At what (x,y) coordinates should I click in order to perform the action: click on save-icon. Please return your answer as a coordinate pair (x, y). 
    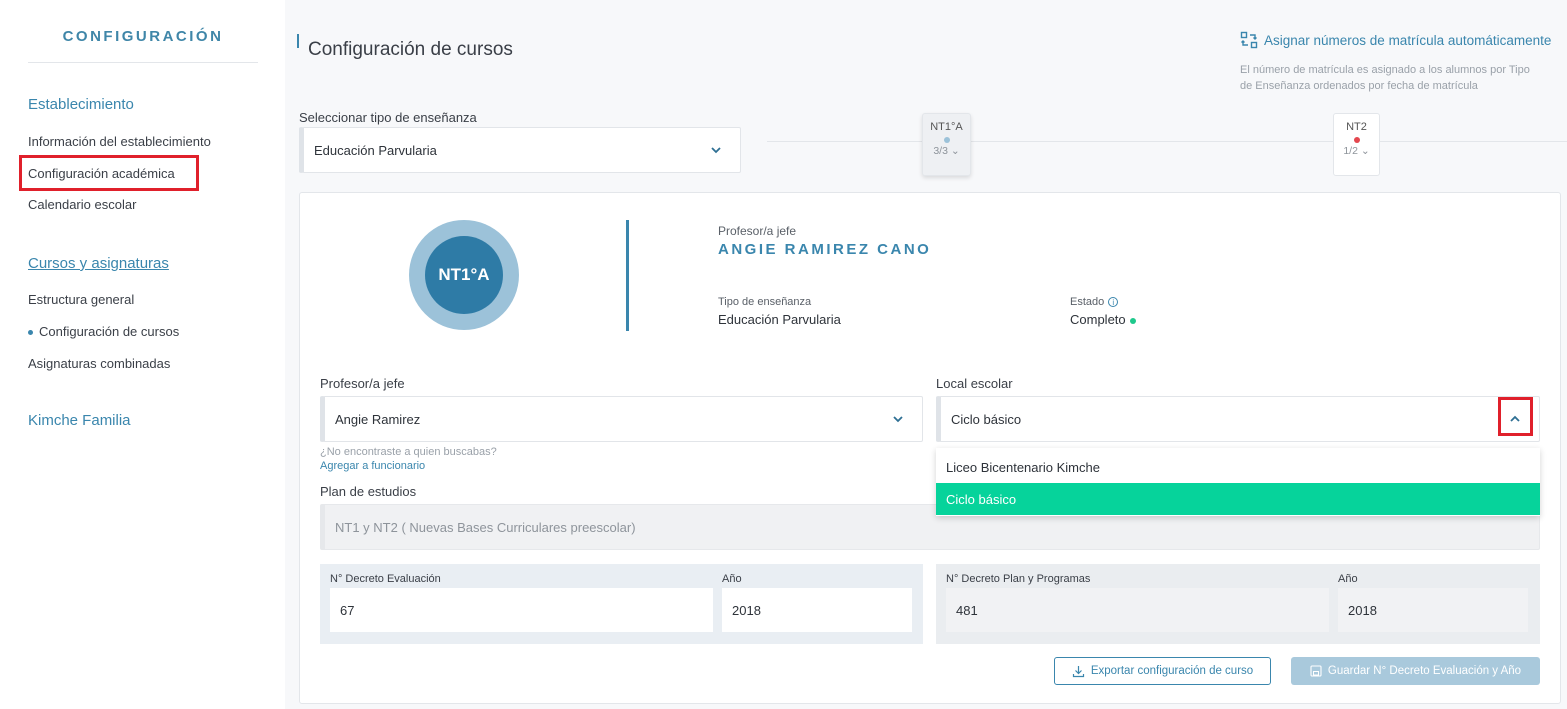
    Looking at the image, I should click on (1316, 671).